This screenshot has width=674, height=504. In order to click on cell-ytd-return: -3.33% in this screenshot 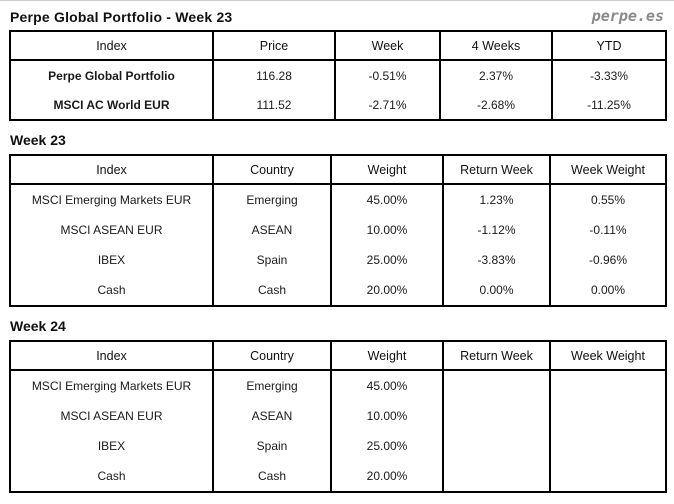, I will do `click(609, 75)`.